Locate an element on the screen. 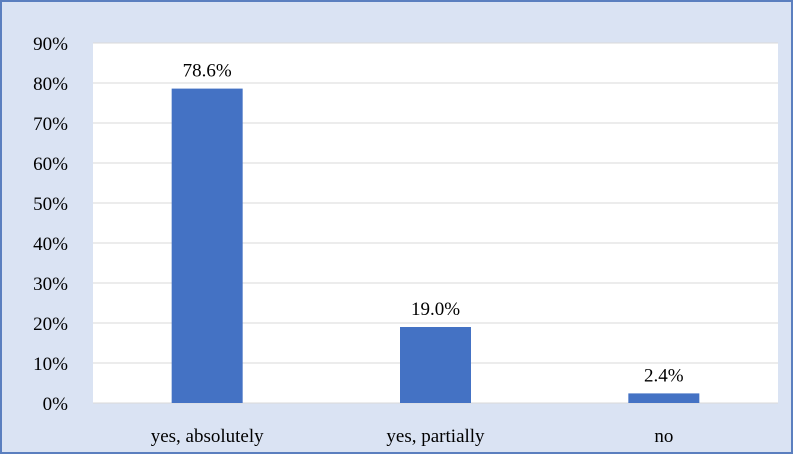 The width and height of the screenshot is (793, 456). x-category-label: yes, absolutely is located at coordinates (207, 436).